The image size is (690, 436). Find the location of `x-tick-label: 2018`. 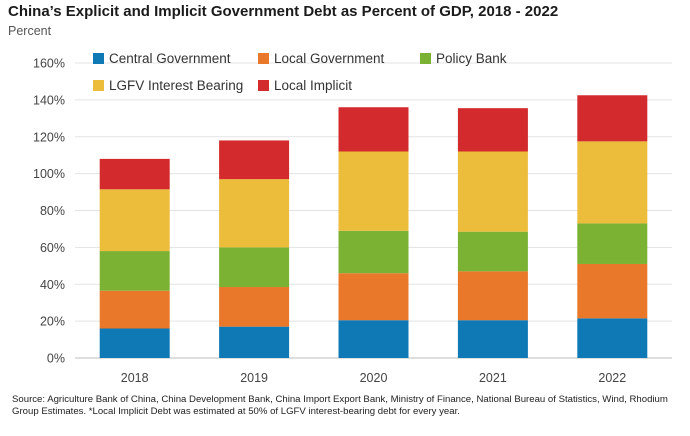

x-tick-label: 2018 is located at coordinates (135, 378).